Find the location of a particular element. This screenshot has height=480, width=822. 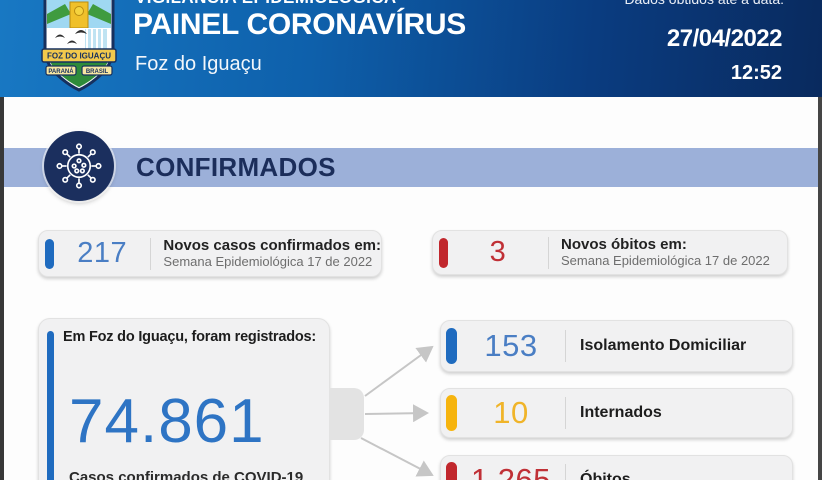

city-coat-of-arms-logo: FOZ DO IGUAÇU PARANÁ BRASIL is located at coordinates (79, 51).